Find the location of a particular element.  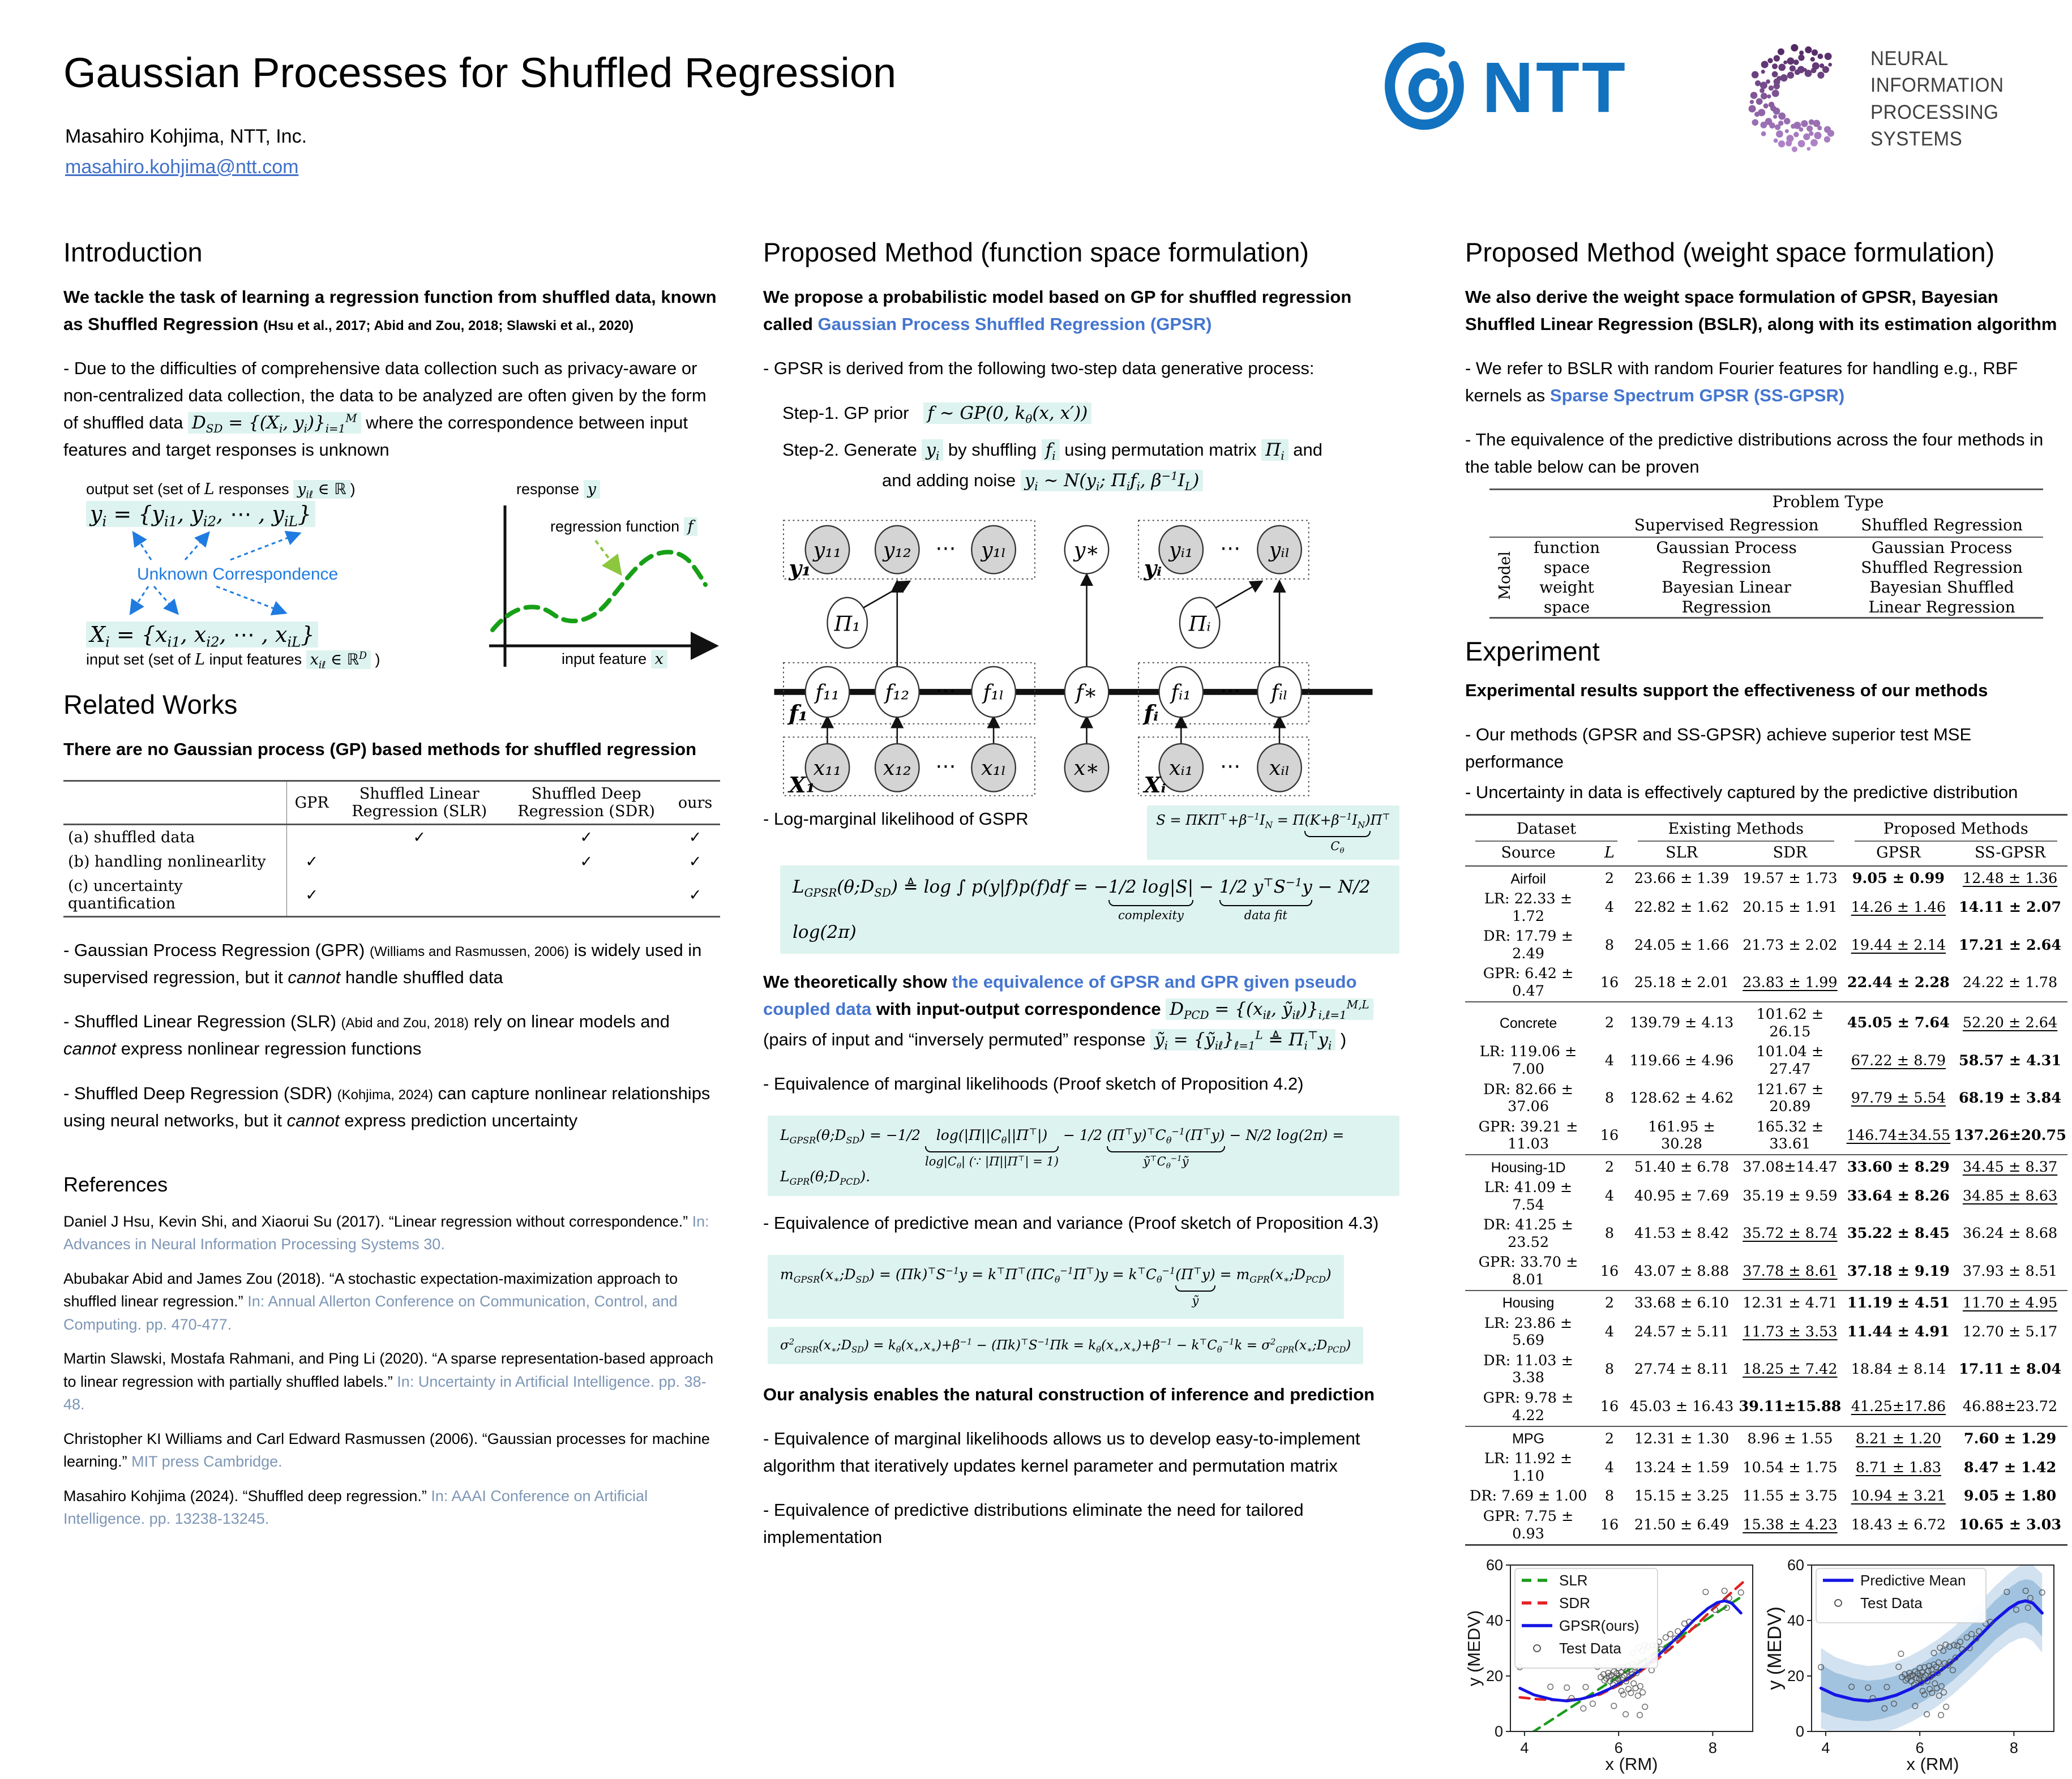

svg-text: y₁ is located at coordinates (799, 568).